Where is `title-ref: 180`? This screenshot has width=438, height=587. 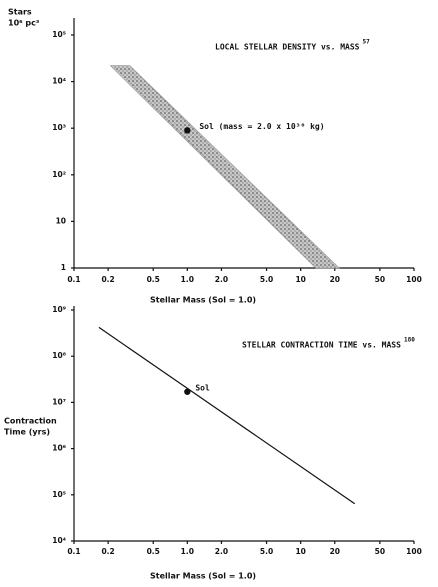 title-ref: 180 is located at coordinates (409, 340).